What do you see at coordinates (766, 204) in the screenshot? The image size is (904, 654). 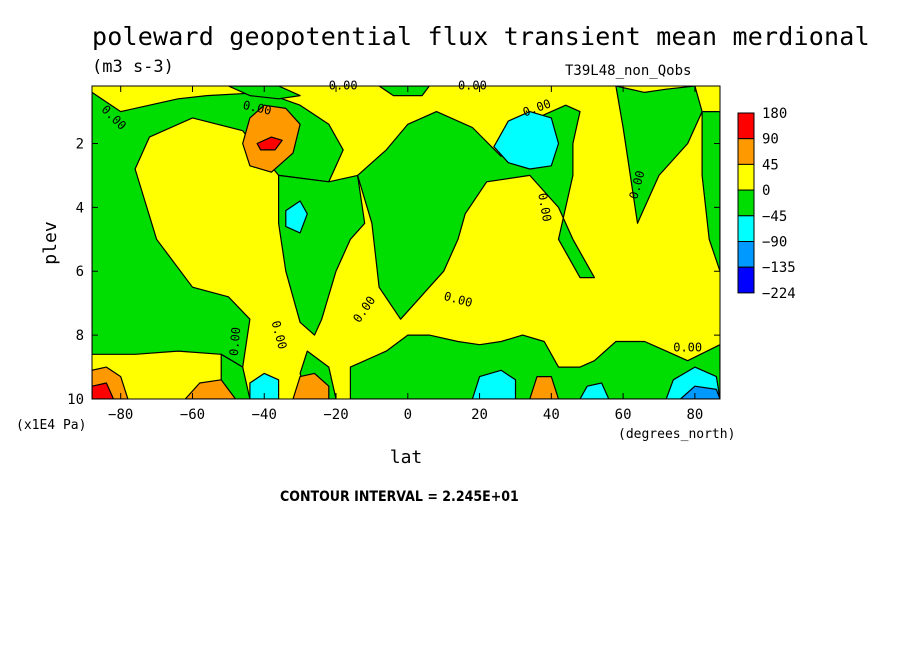 I see `legend: 180 90 45 0 −45 −90 −135 −224` at bounding box center [766, 204].